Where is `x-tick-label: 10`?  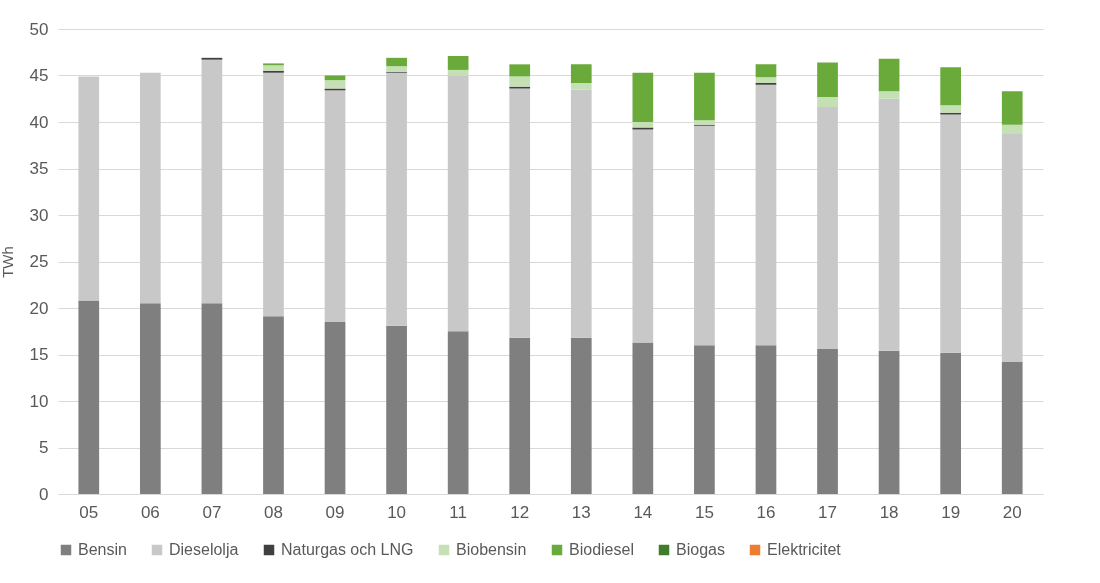
x-tick-label: 10 is located at coordinates (397, 512).